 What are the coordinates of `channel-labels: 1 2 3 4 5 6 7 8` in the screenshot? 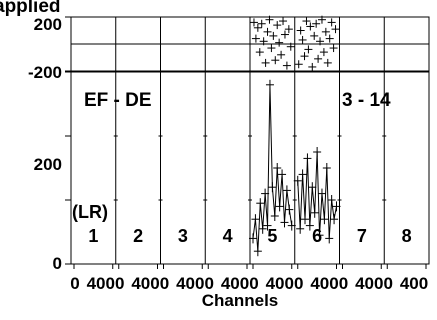 It's located at (249, 236).